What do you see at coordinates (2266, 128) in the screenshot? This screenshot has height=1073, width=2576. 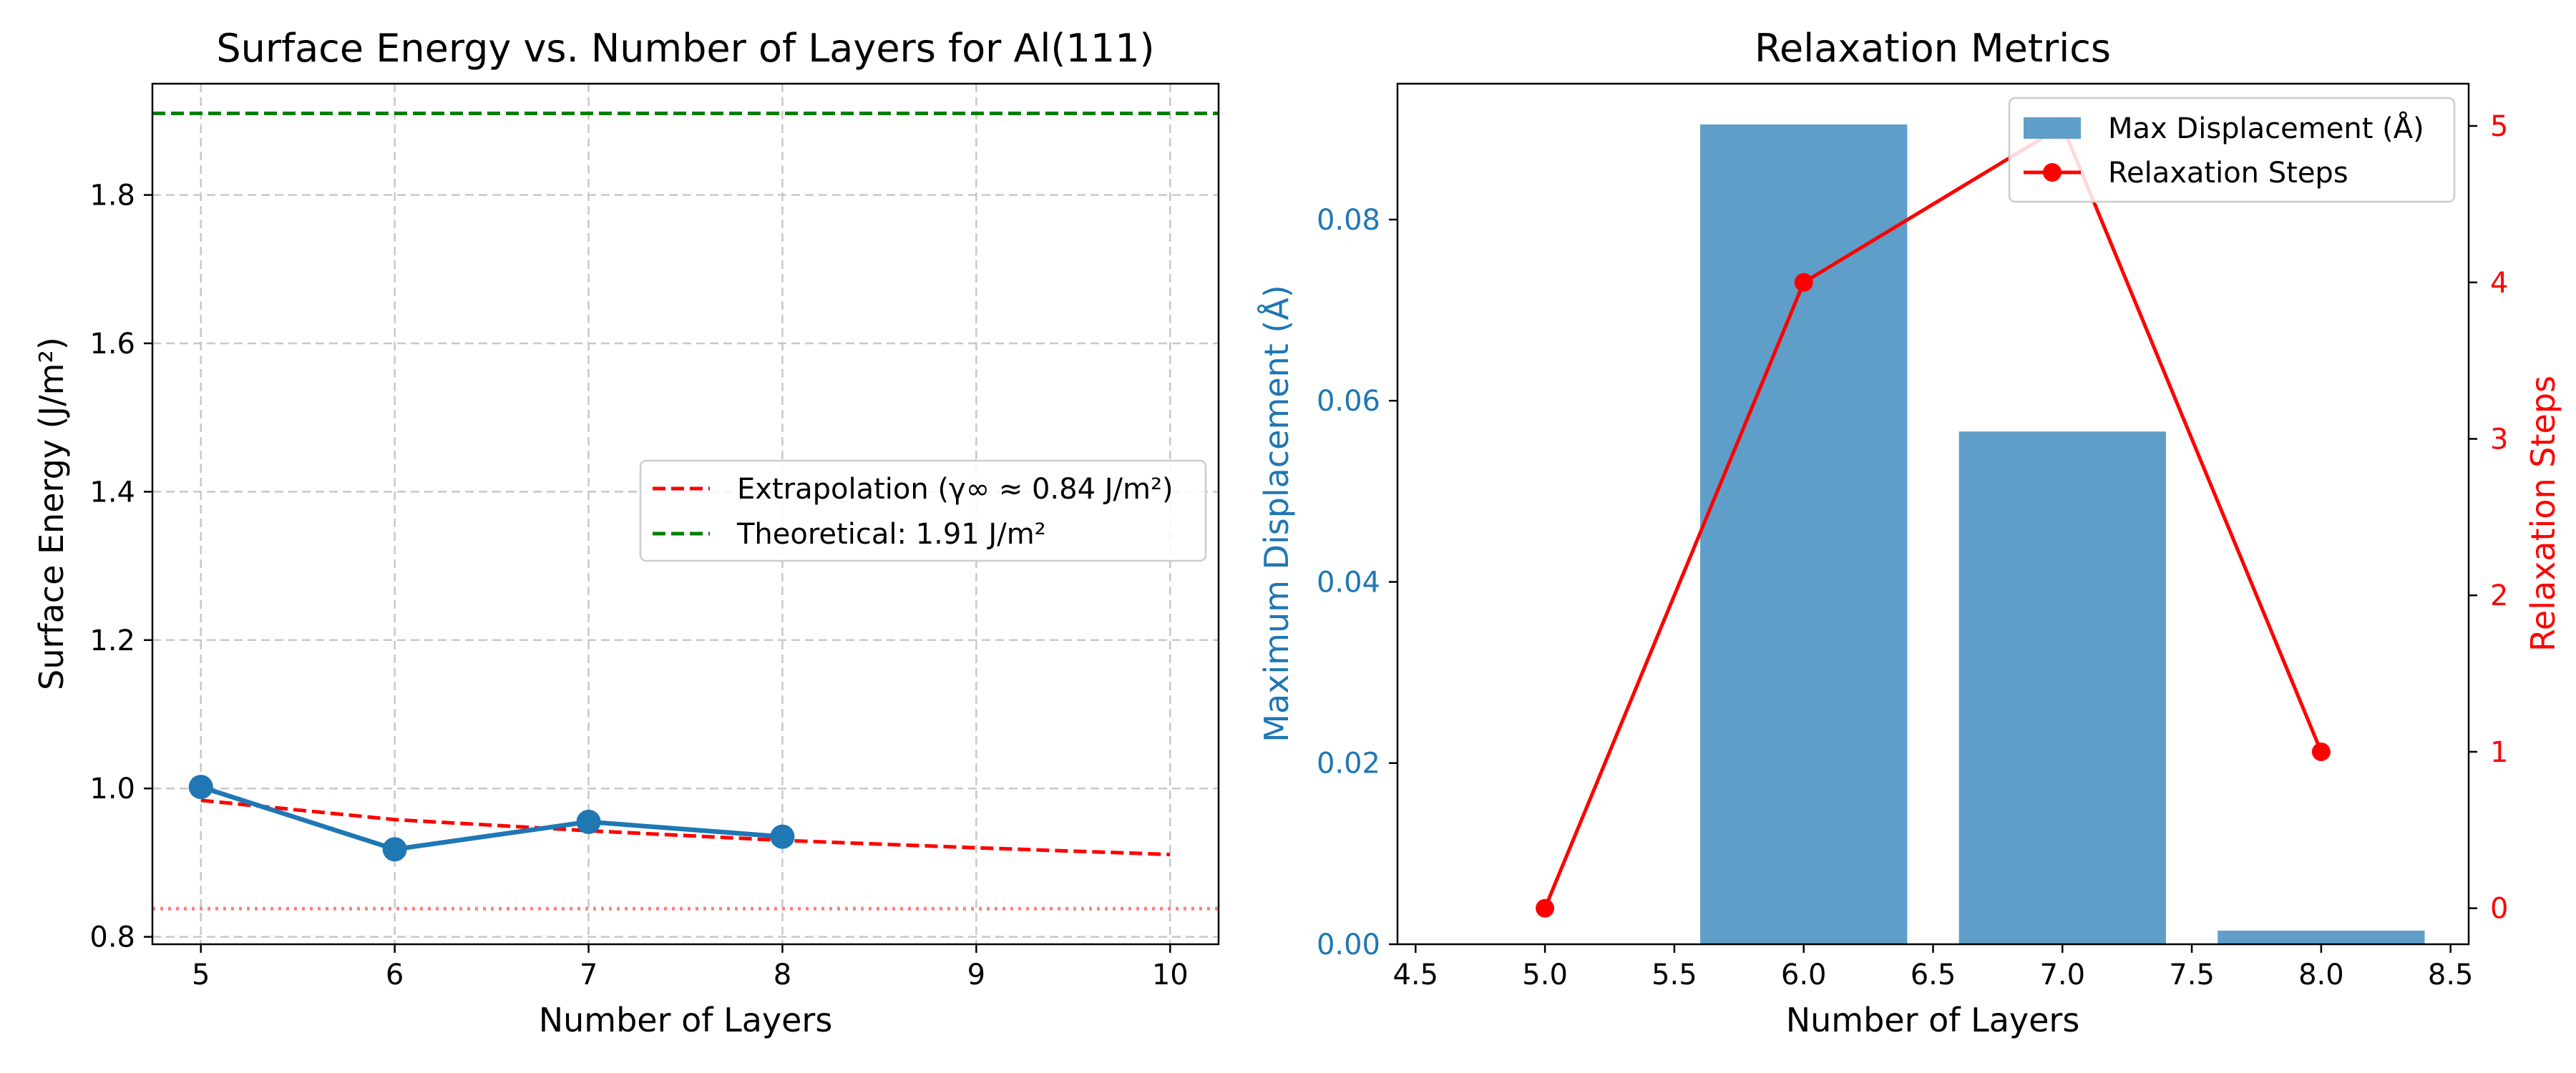 I see `legend-max-displacement-label: Max Displacement (Å)` at bounding box center [2266, 128].